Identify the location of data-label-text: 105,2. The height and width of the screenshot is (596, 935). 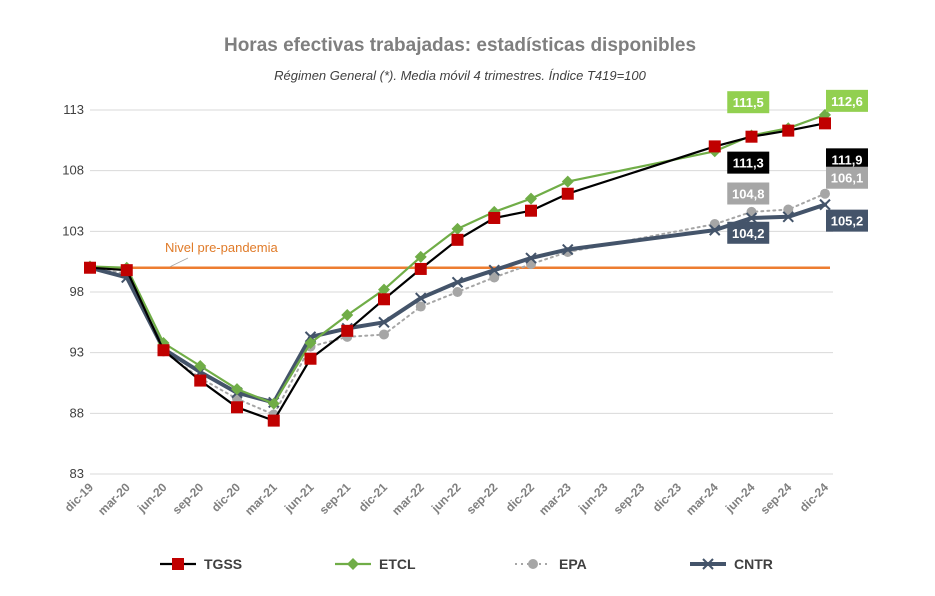
(847, 221).